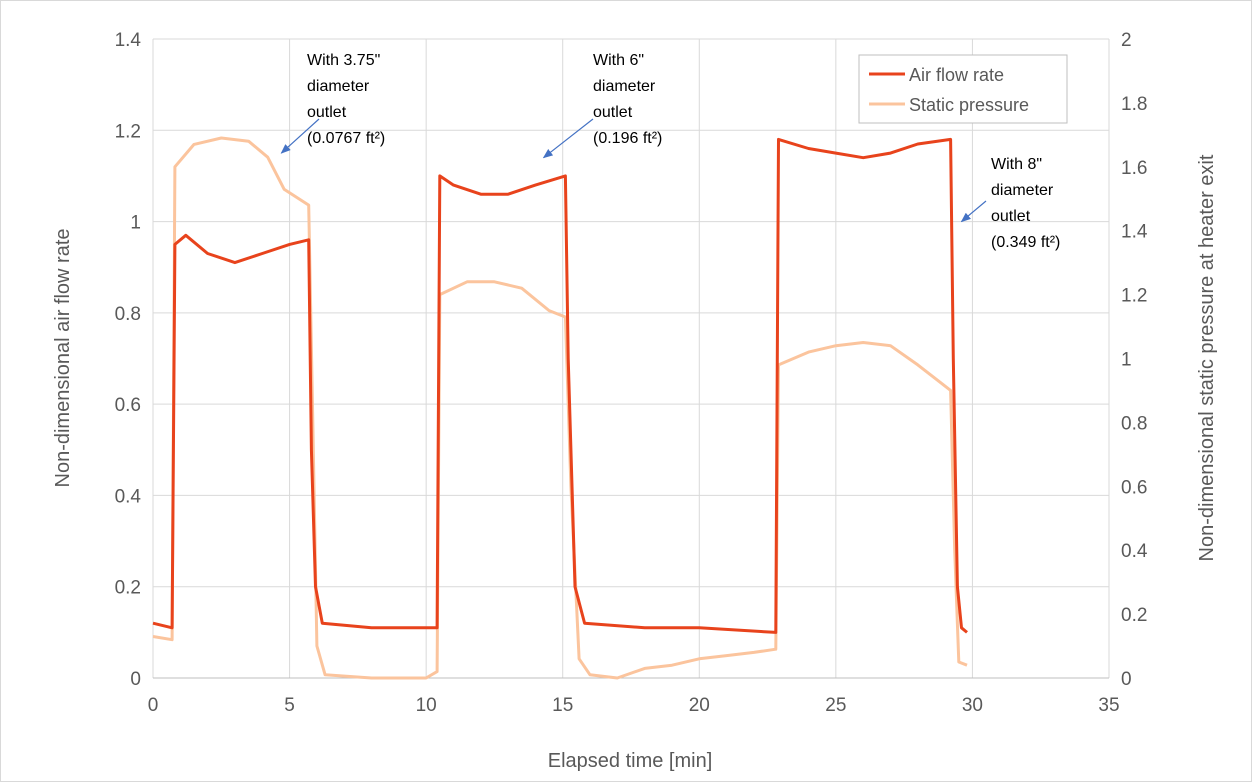 This screenshot has width=1252, height=783. What do you see at coordinates (289, 705) in the screenshot?
I see `x-tick-label: 5` at bounding box center [289, 705].